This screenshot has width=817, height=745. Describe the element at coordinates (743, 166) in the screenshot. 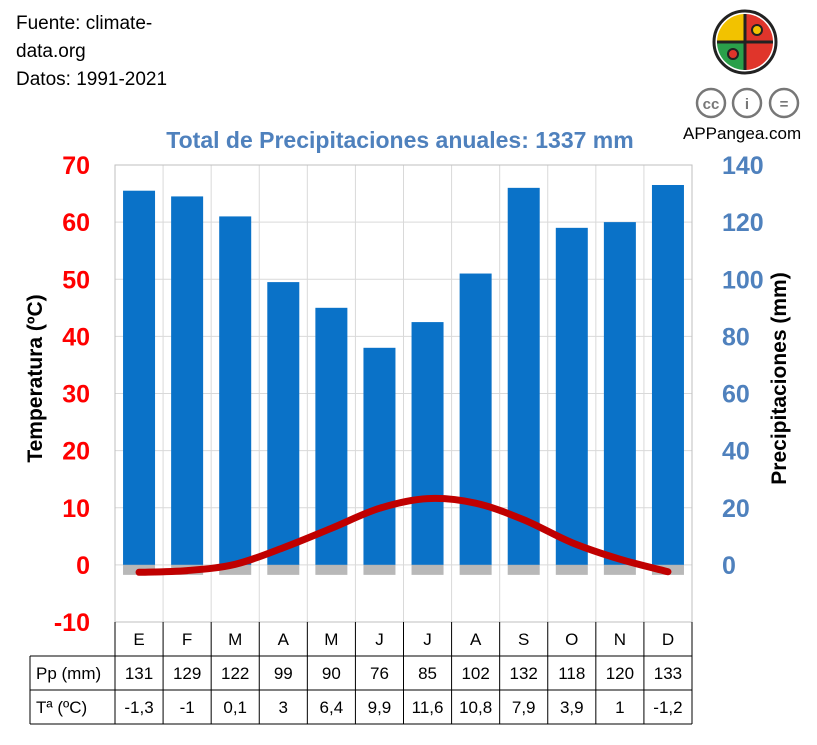

I see `y-right-tick-label: 140` at that location.